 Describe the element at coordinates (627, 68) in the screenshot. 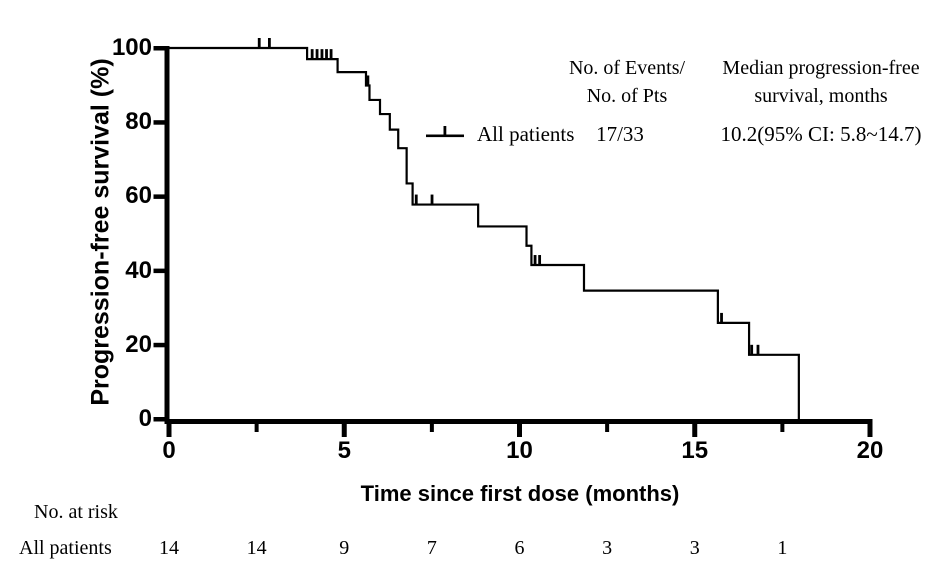

I see `events-header-line1: No. of Events/` at that location.